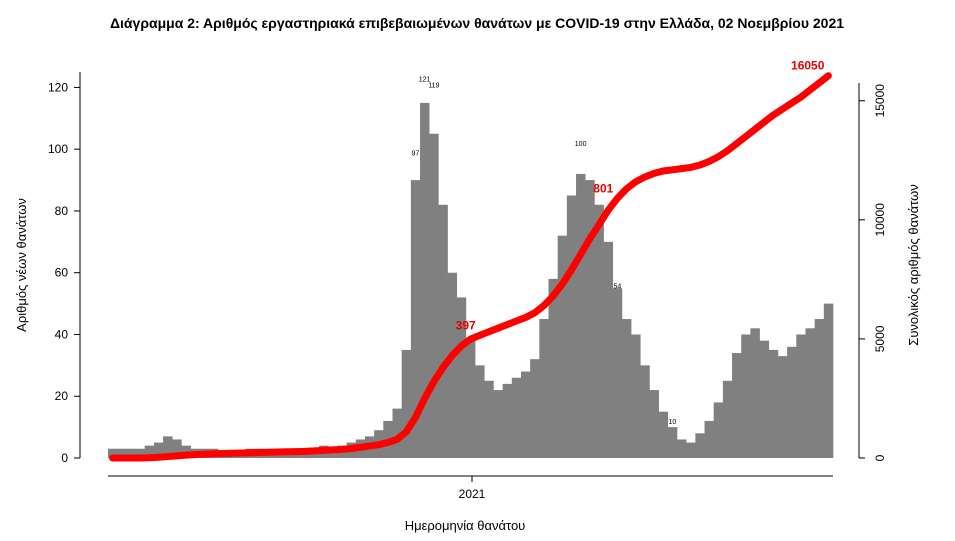 The height and width of the screenshot is (541, 955). What do you see at coordinates (617, 286) in the screenshot?
I see `bar-value-label: 54` at bounding box center [617, 286].